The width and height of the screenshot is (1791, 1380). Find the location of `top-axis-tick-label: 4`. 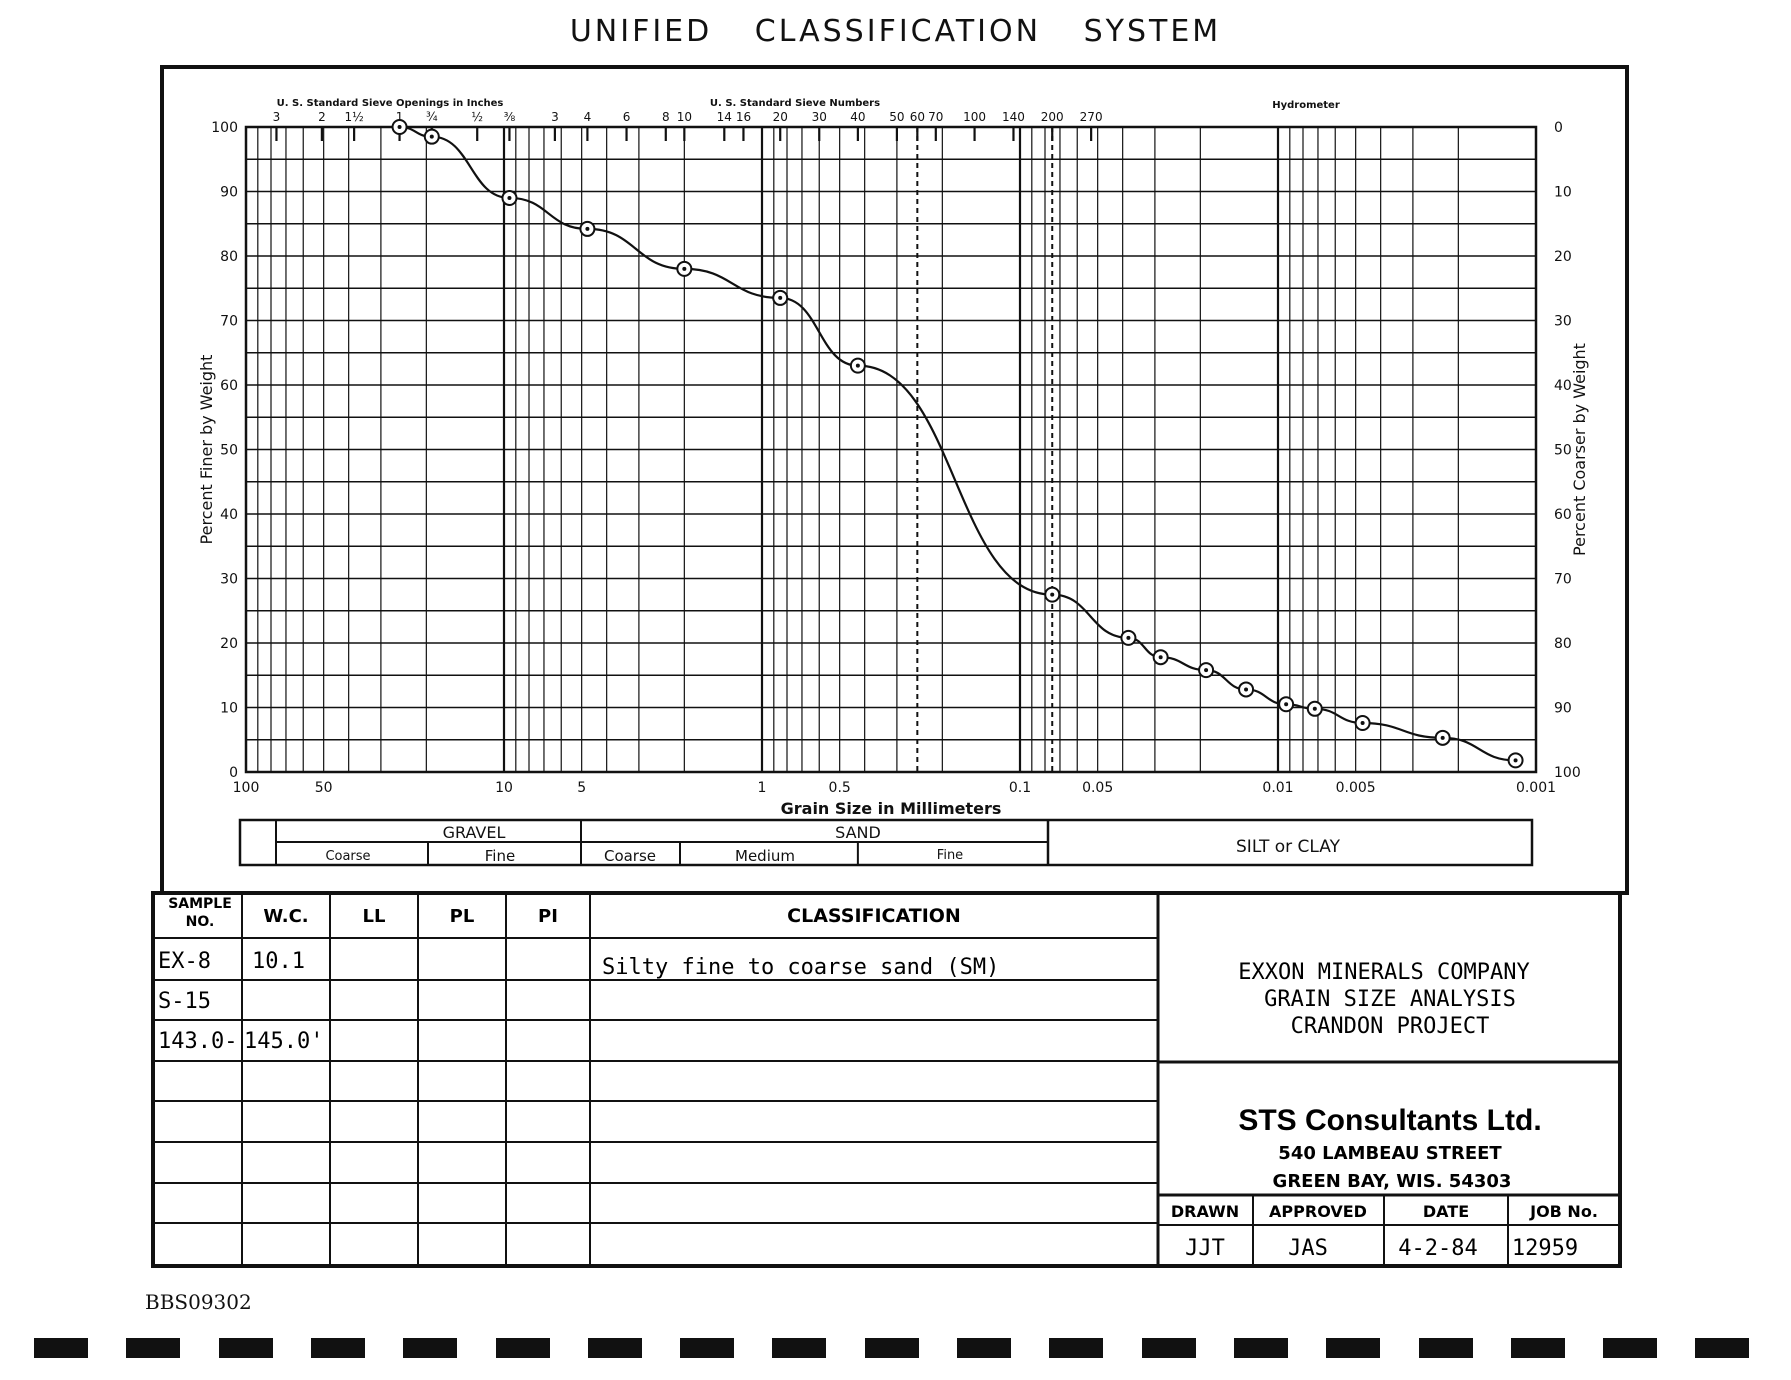

top-axis-tick-label: 4 is located at coordinates (588, 117).